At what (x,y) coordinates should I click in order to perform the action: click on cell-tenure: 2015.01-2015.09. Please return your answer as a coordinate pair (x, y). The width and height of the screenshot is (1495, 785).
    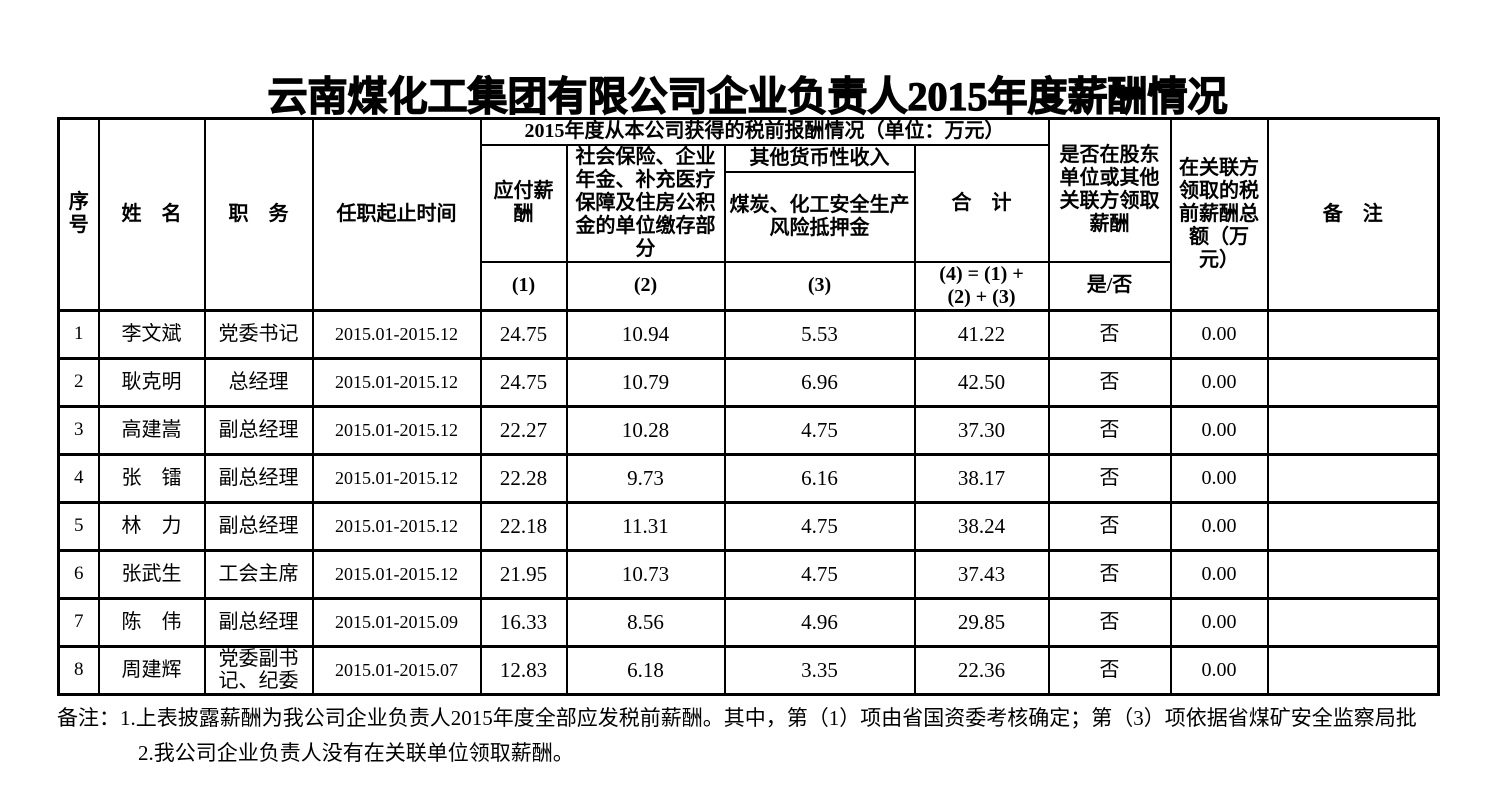
    Looking at the image, I should click on (396, 621).